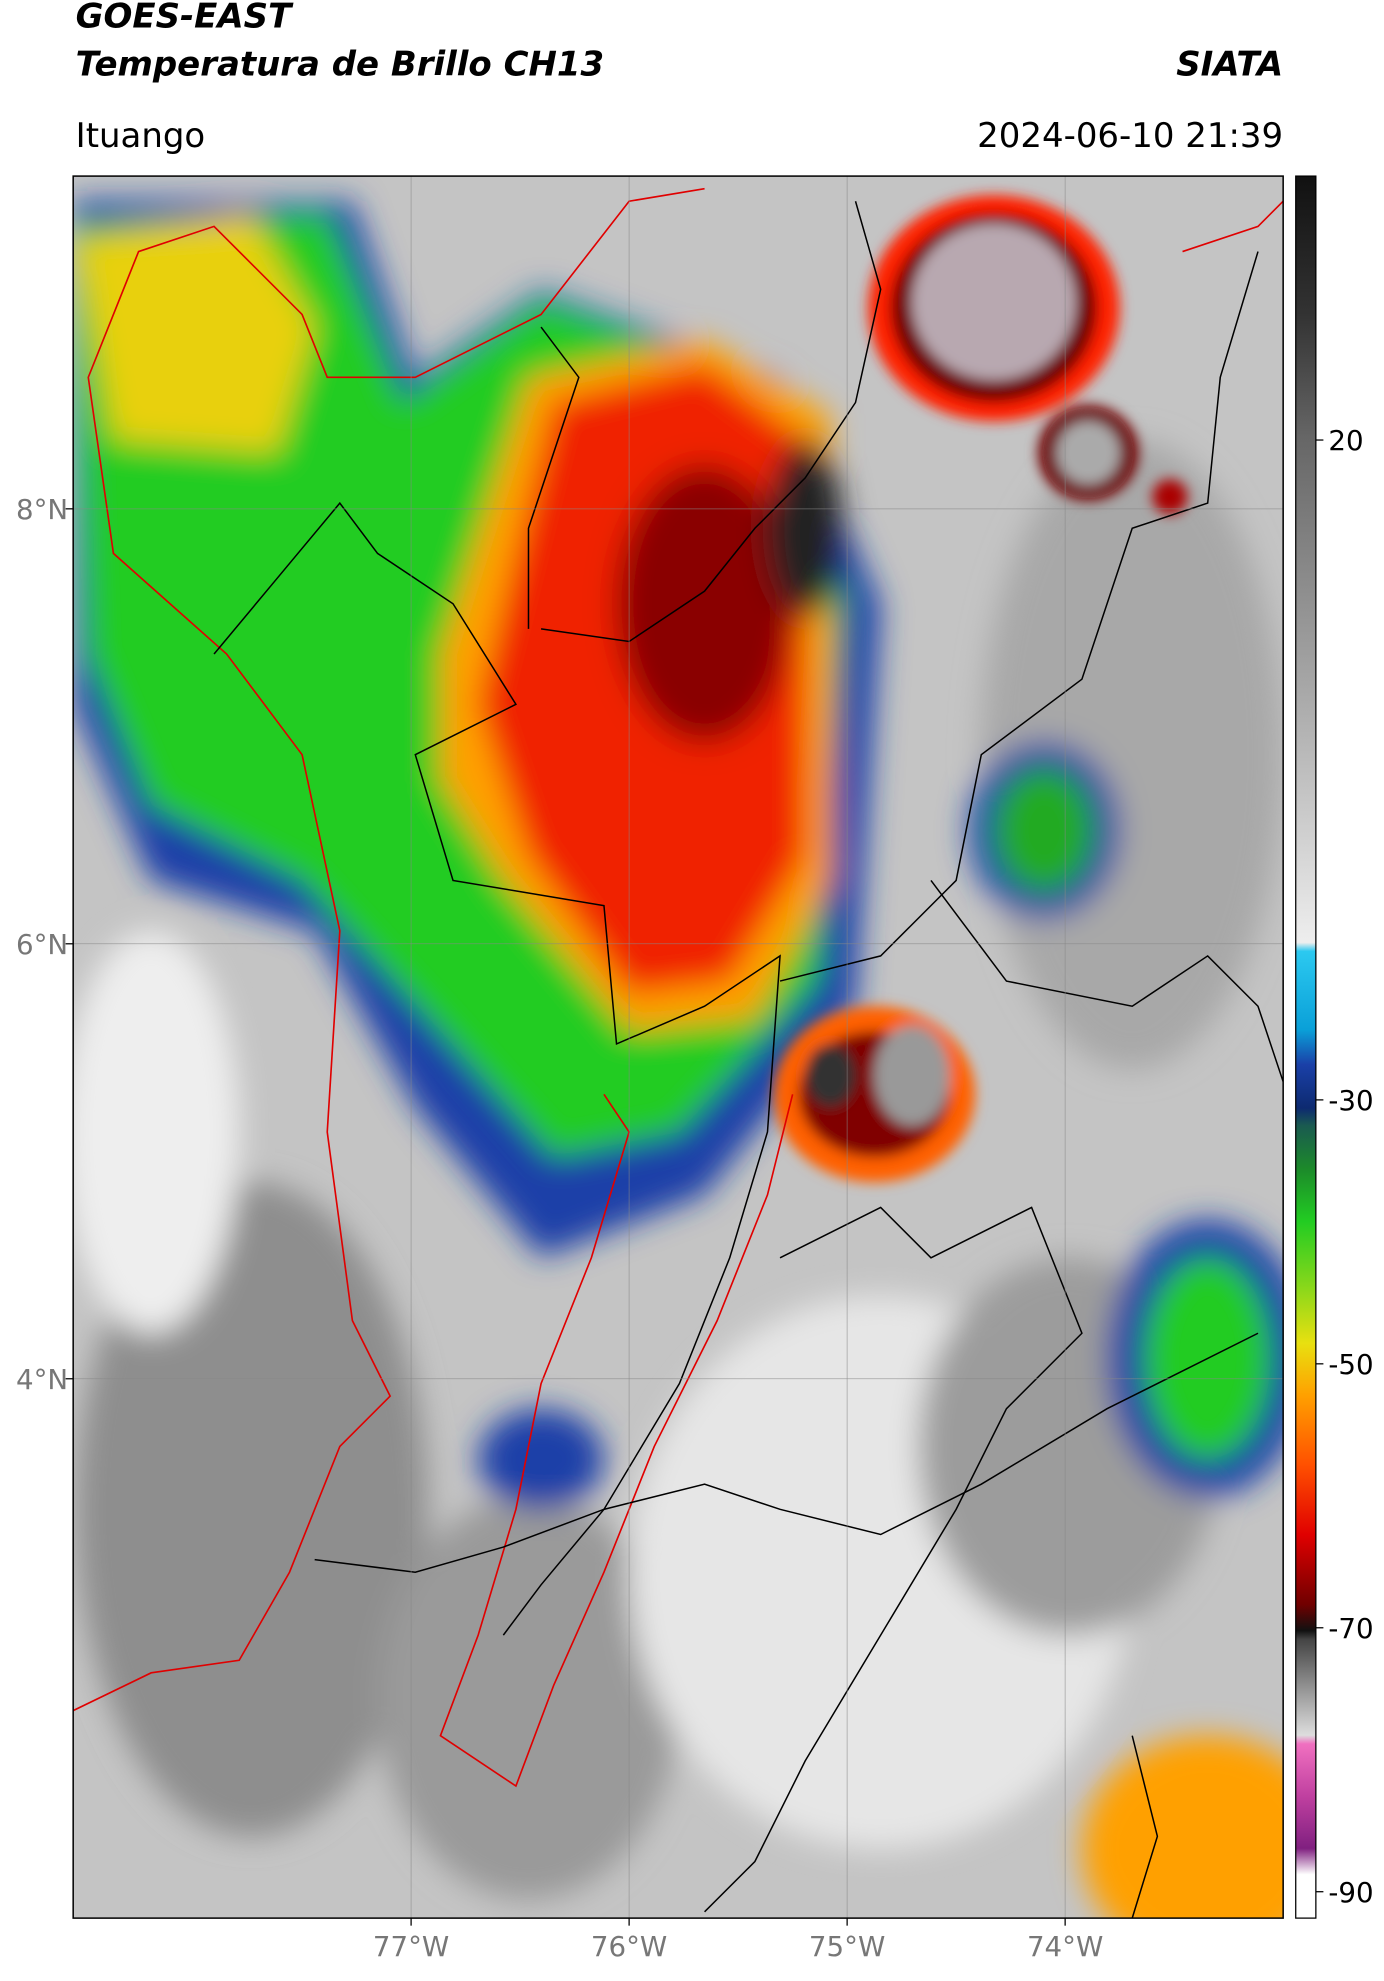  Describe the element at coordinates (42, 944) in the screenshot. I see `y-tick-label: 6°N` at that location.